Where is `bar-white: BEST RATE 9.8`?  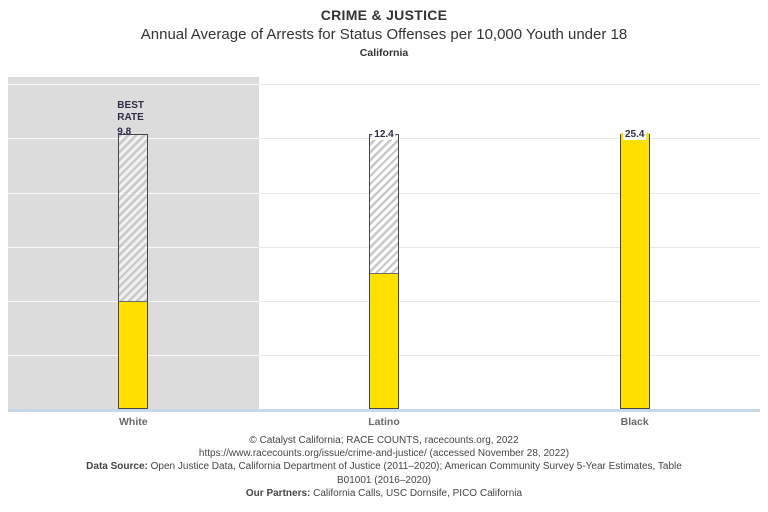
bar-white: BEST RATE 9.8 is located at coordinates (133, 254).